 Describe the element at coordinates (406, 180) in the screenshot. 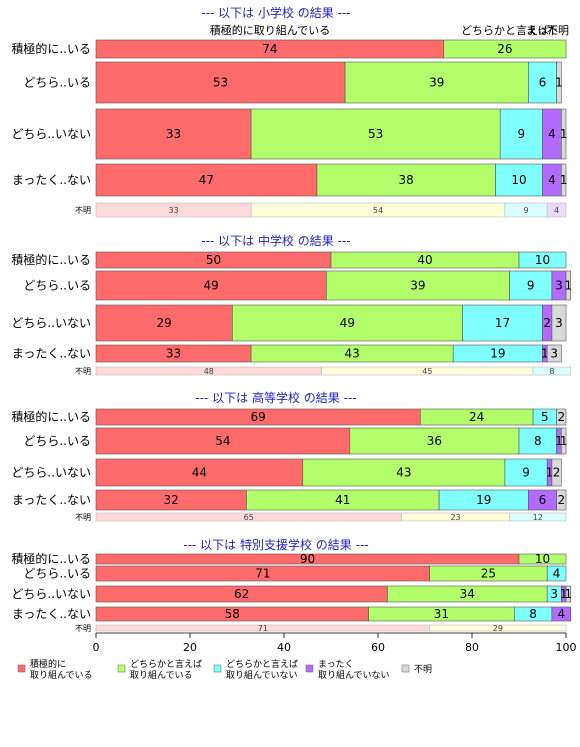

I see `data-label: 38` at that location.